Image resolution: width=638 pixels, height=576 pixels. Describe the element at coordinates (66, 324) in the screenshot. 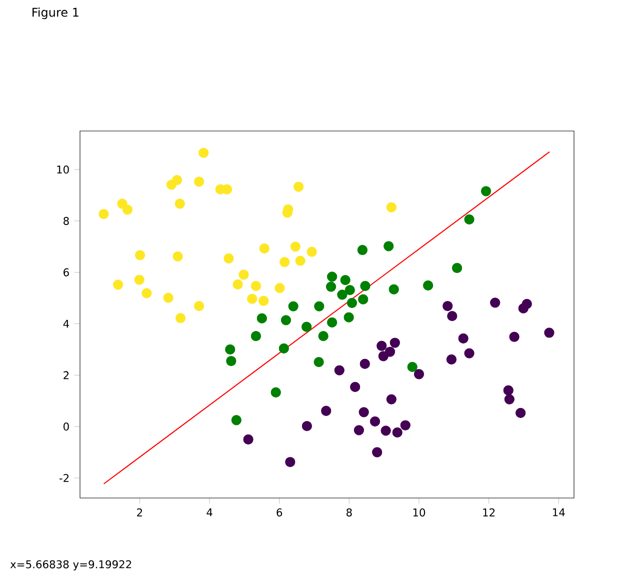

I see `y-tick-label: 4` at that location.